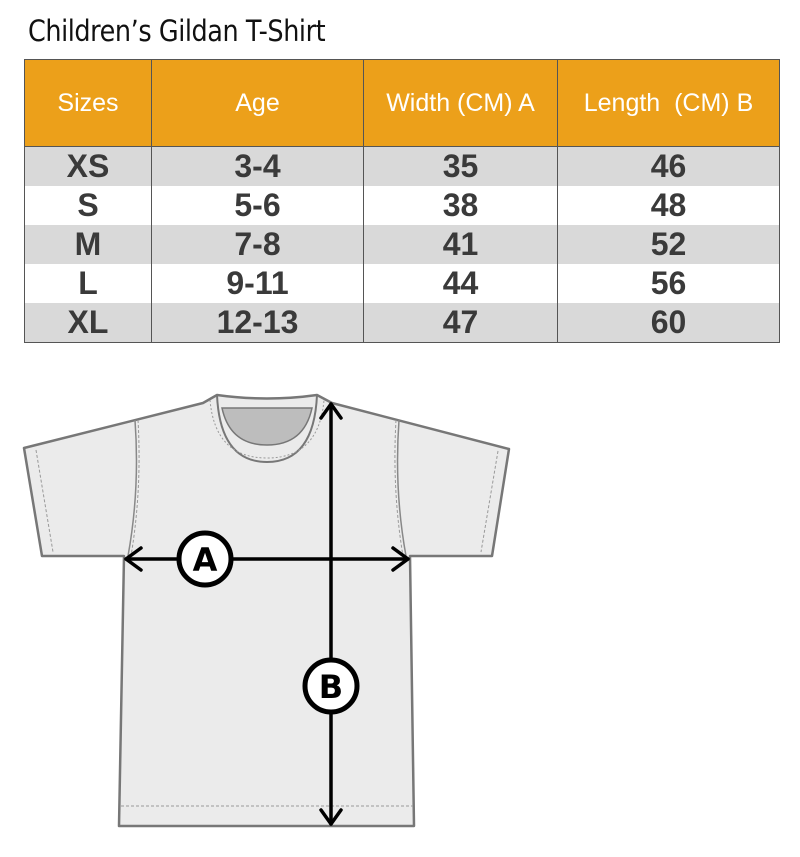 Image resolution: width=800 pixels, height=857 pixels. What do you see at coordinates (257, 103) in the screenshot?
I see `header-age: Age` at bounding box center [257, 103].